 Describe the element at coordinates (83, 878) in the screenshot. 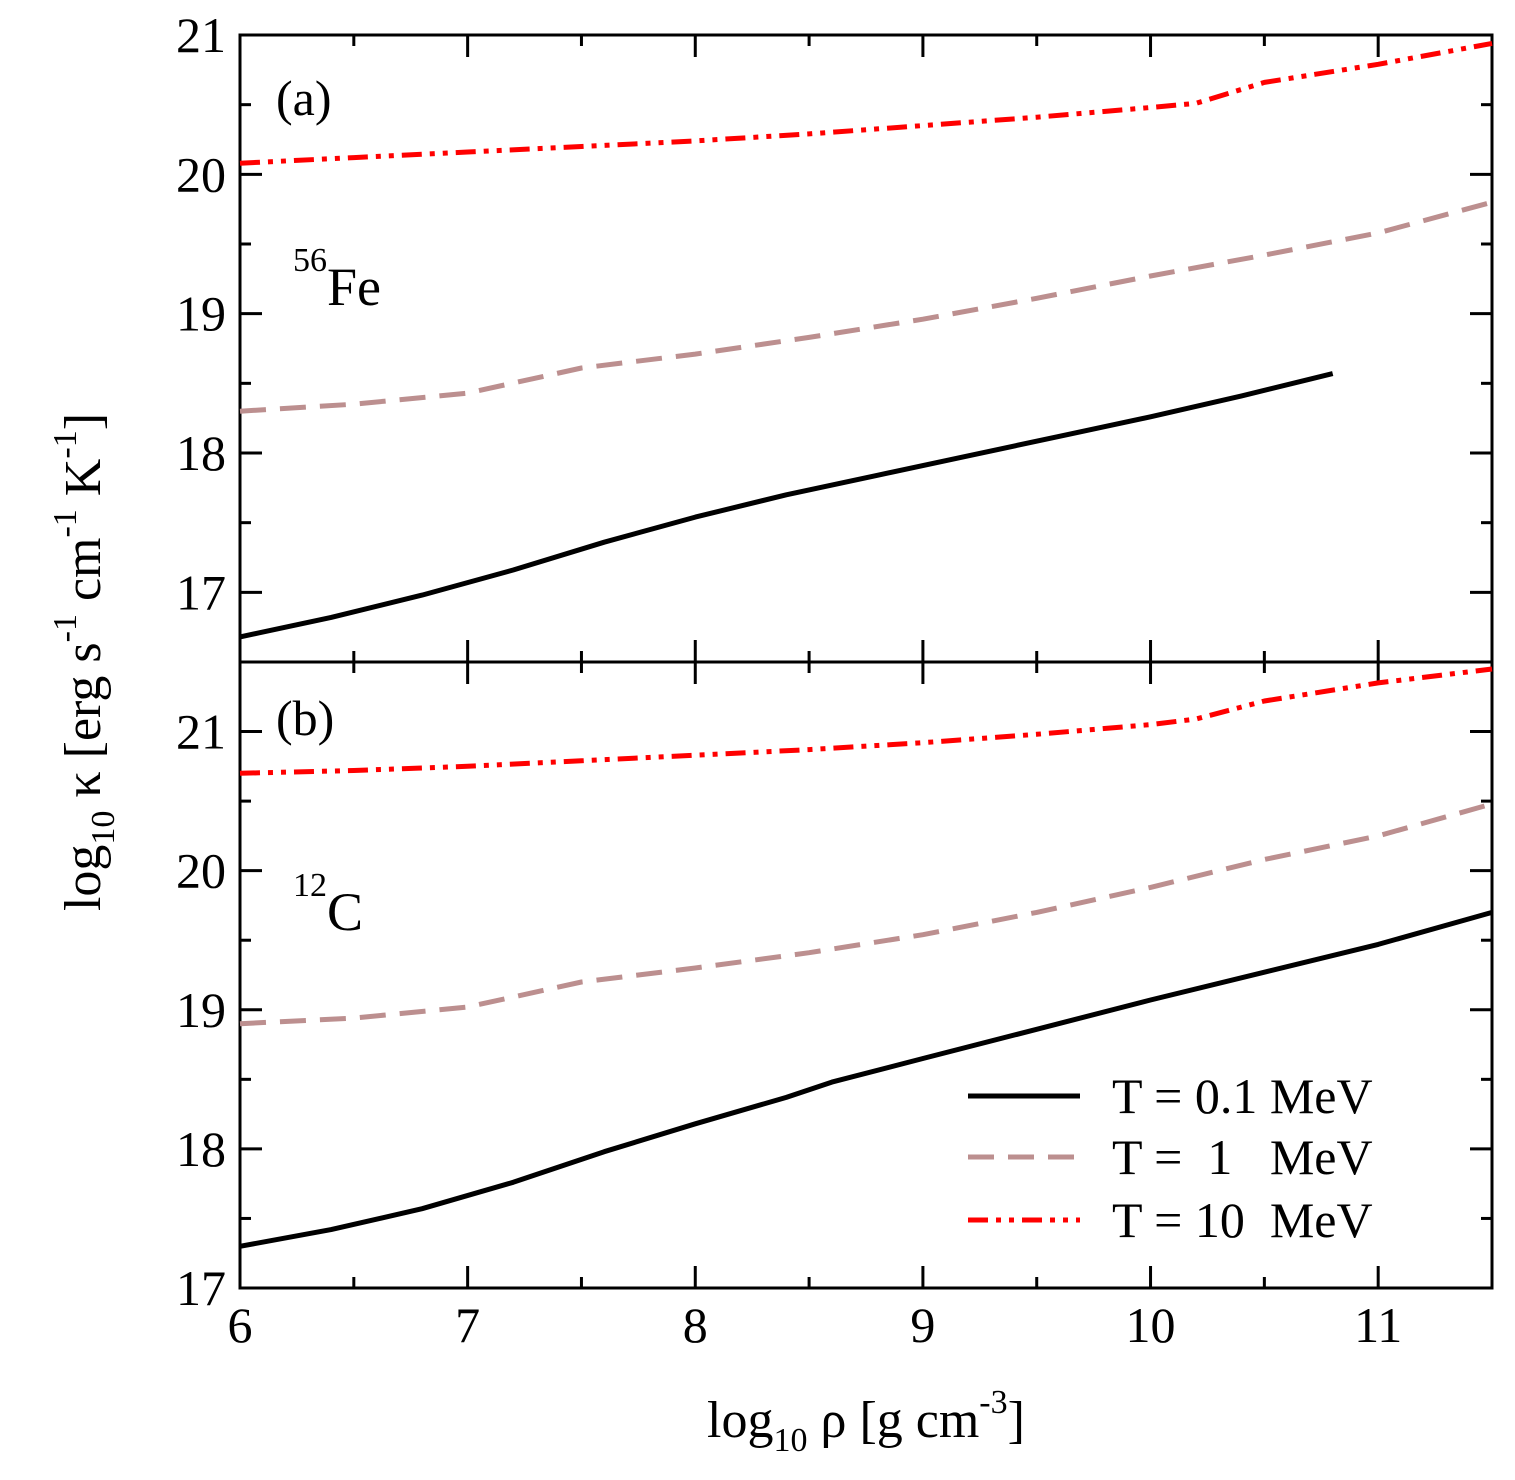

I see `y-title-log: log` at that location.